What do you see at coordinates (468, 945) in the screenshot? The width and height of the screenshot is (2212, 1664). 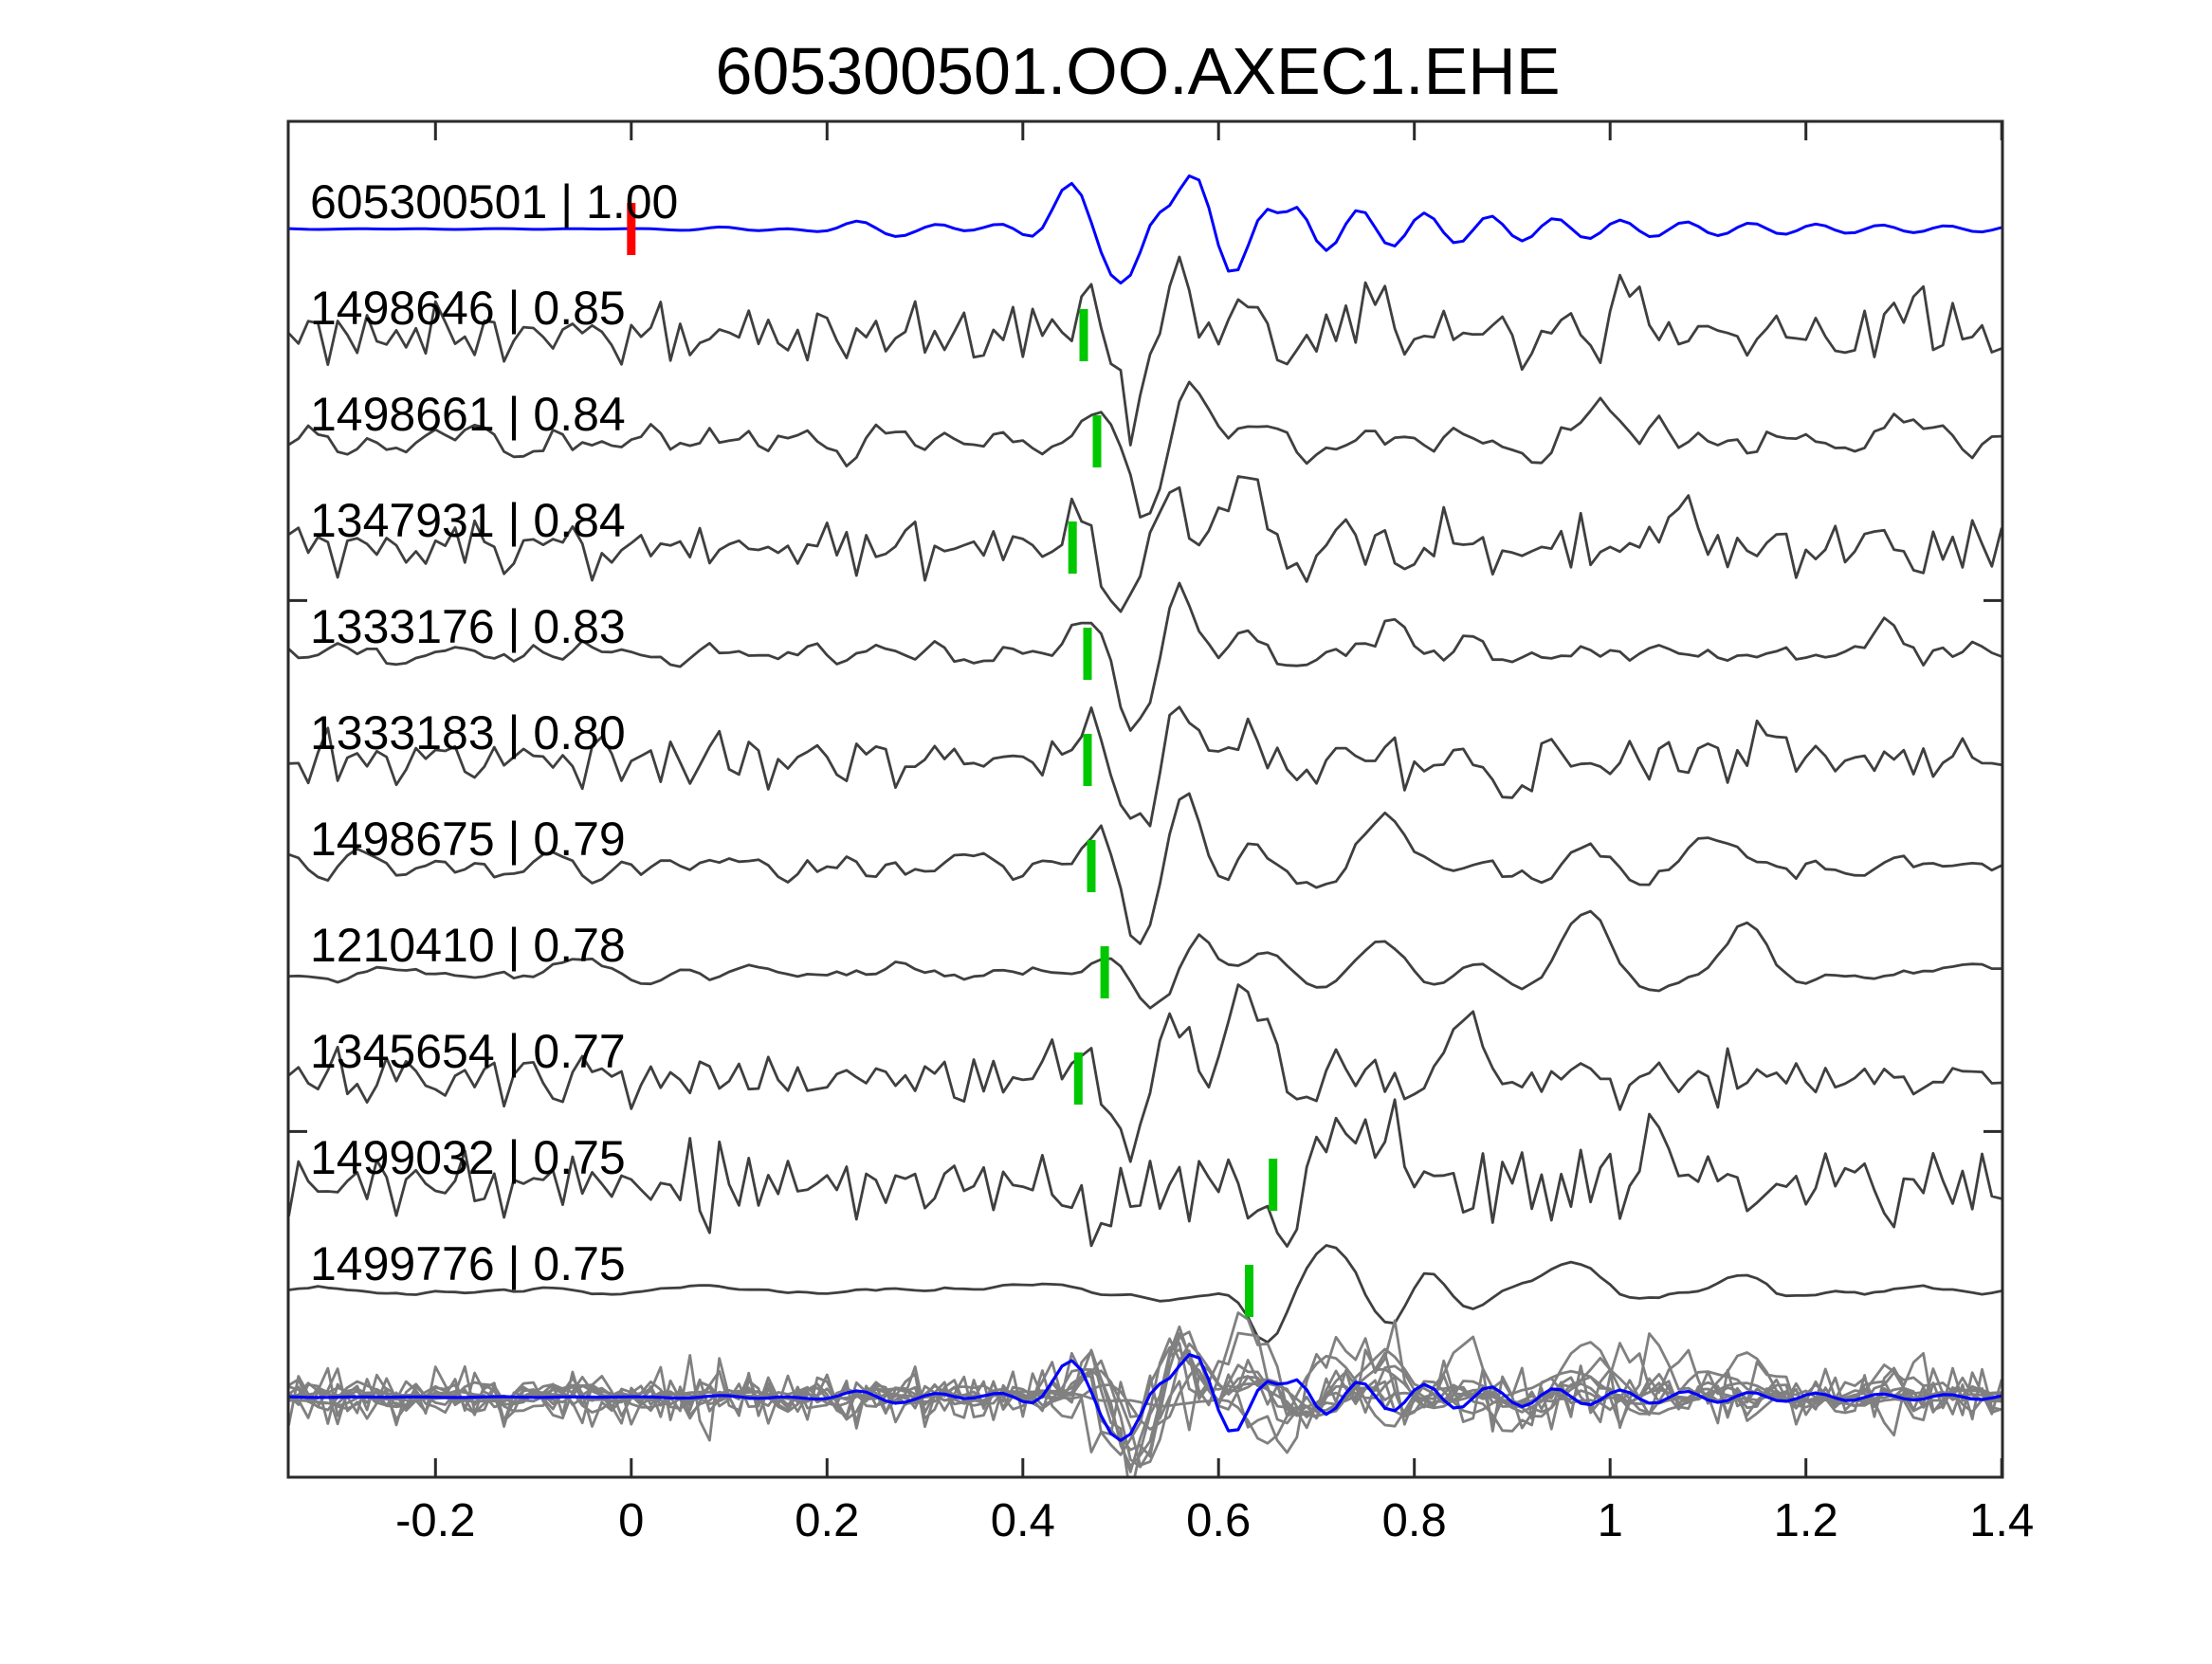 I see `svg-text: 1210410 | 0.78` at bounding box center [468, 945].